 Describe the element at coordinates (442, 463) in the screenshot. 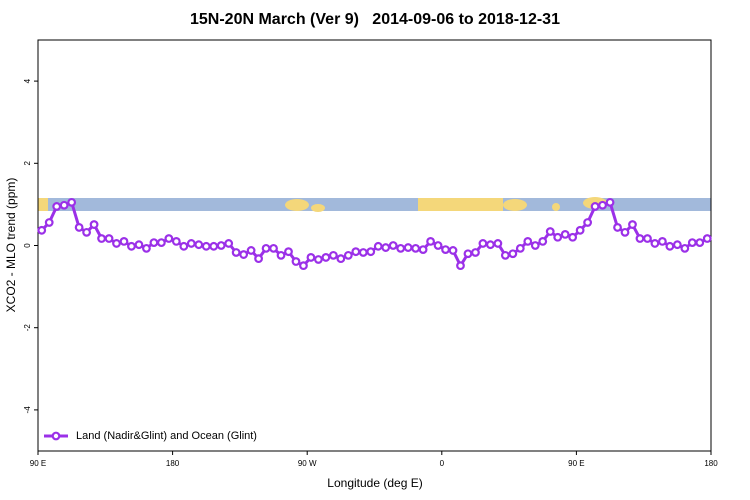

I see `x-tick-label: 0` at that location.